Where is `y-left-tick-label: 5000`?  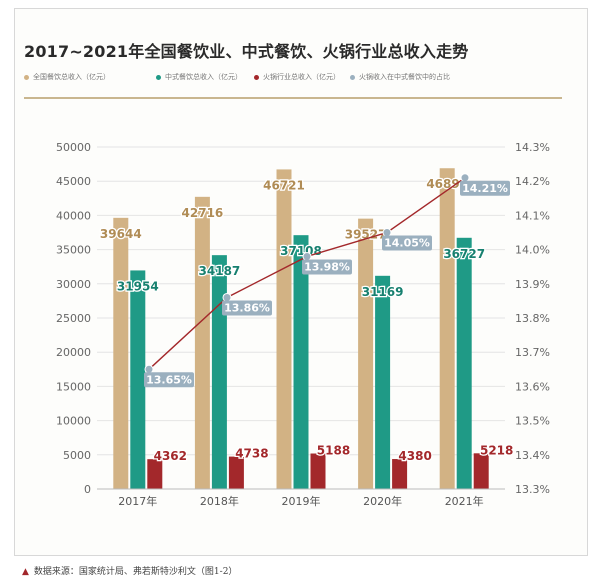 y-left-tick-label: 5000 is located at coordinates (77, 455).